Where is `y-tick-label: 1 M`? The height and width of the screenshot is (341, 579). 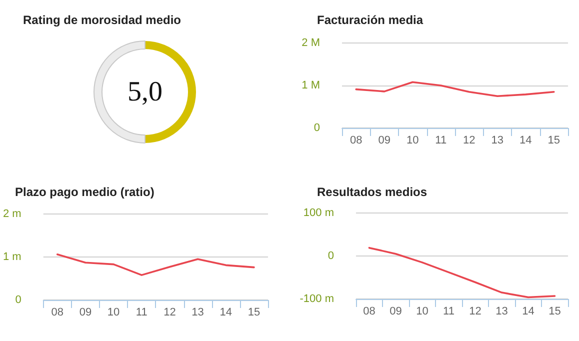 y-tick-label: 1 M is located at coordinates (311, 86).